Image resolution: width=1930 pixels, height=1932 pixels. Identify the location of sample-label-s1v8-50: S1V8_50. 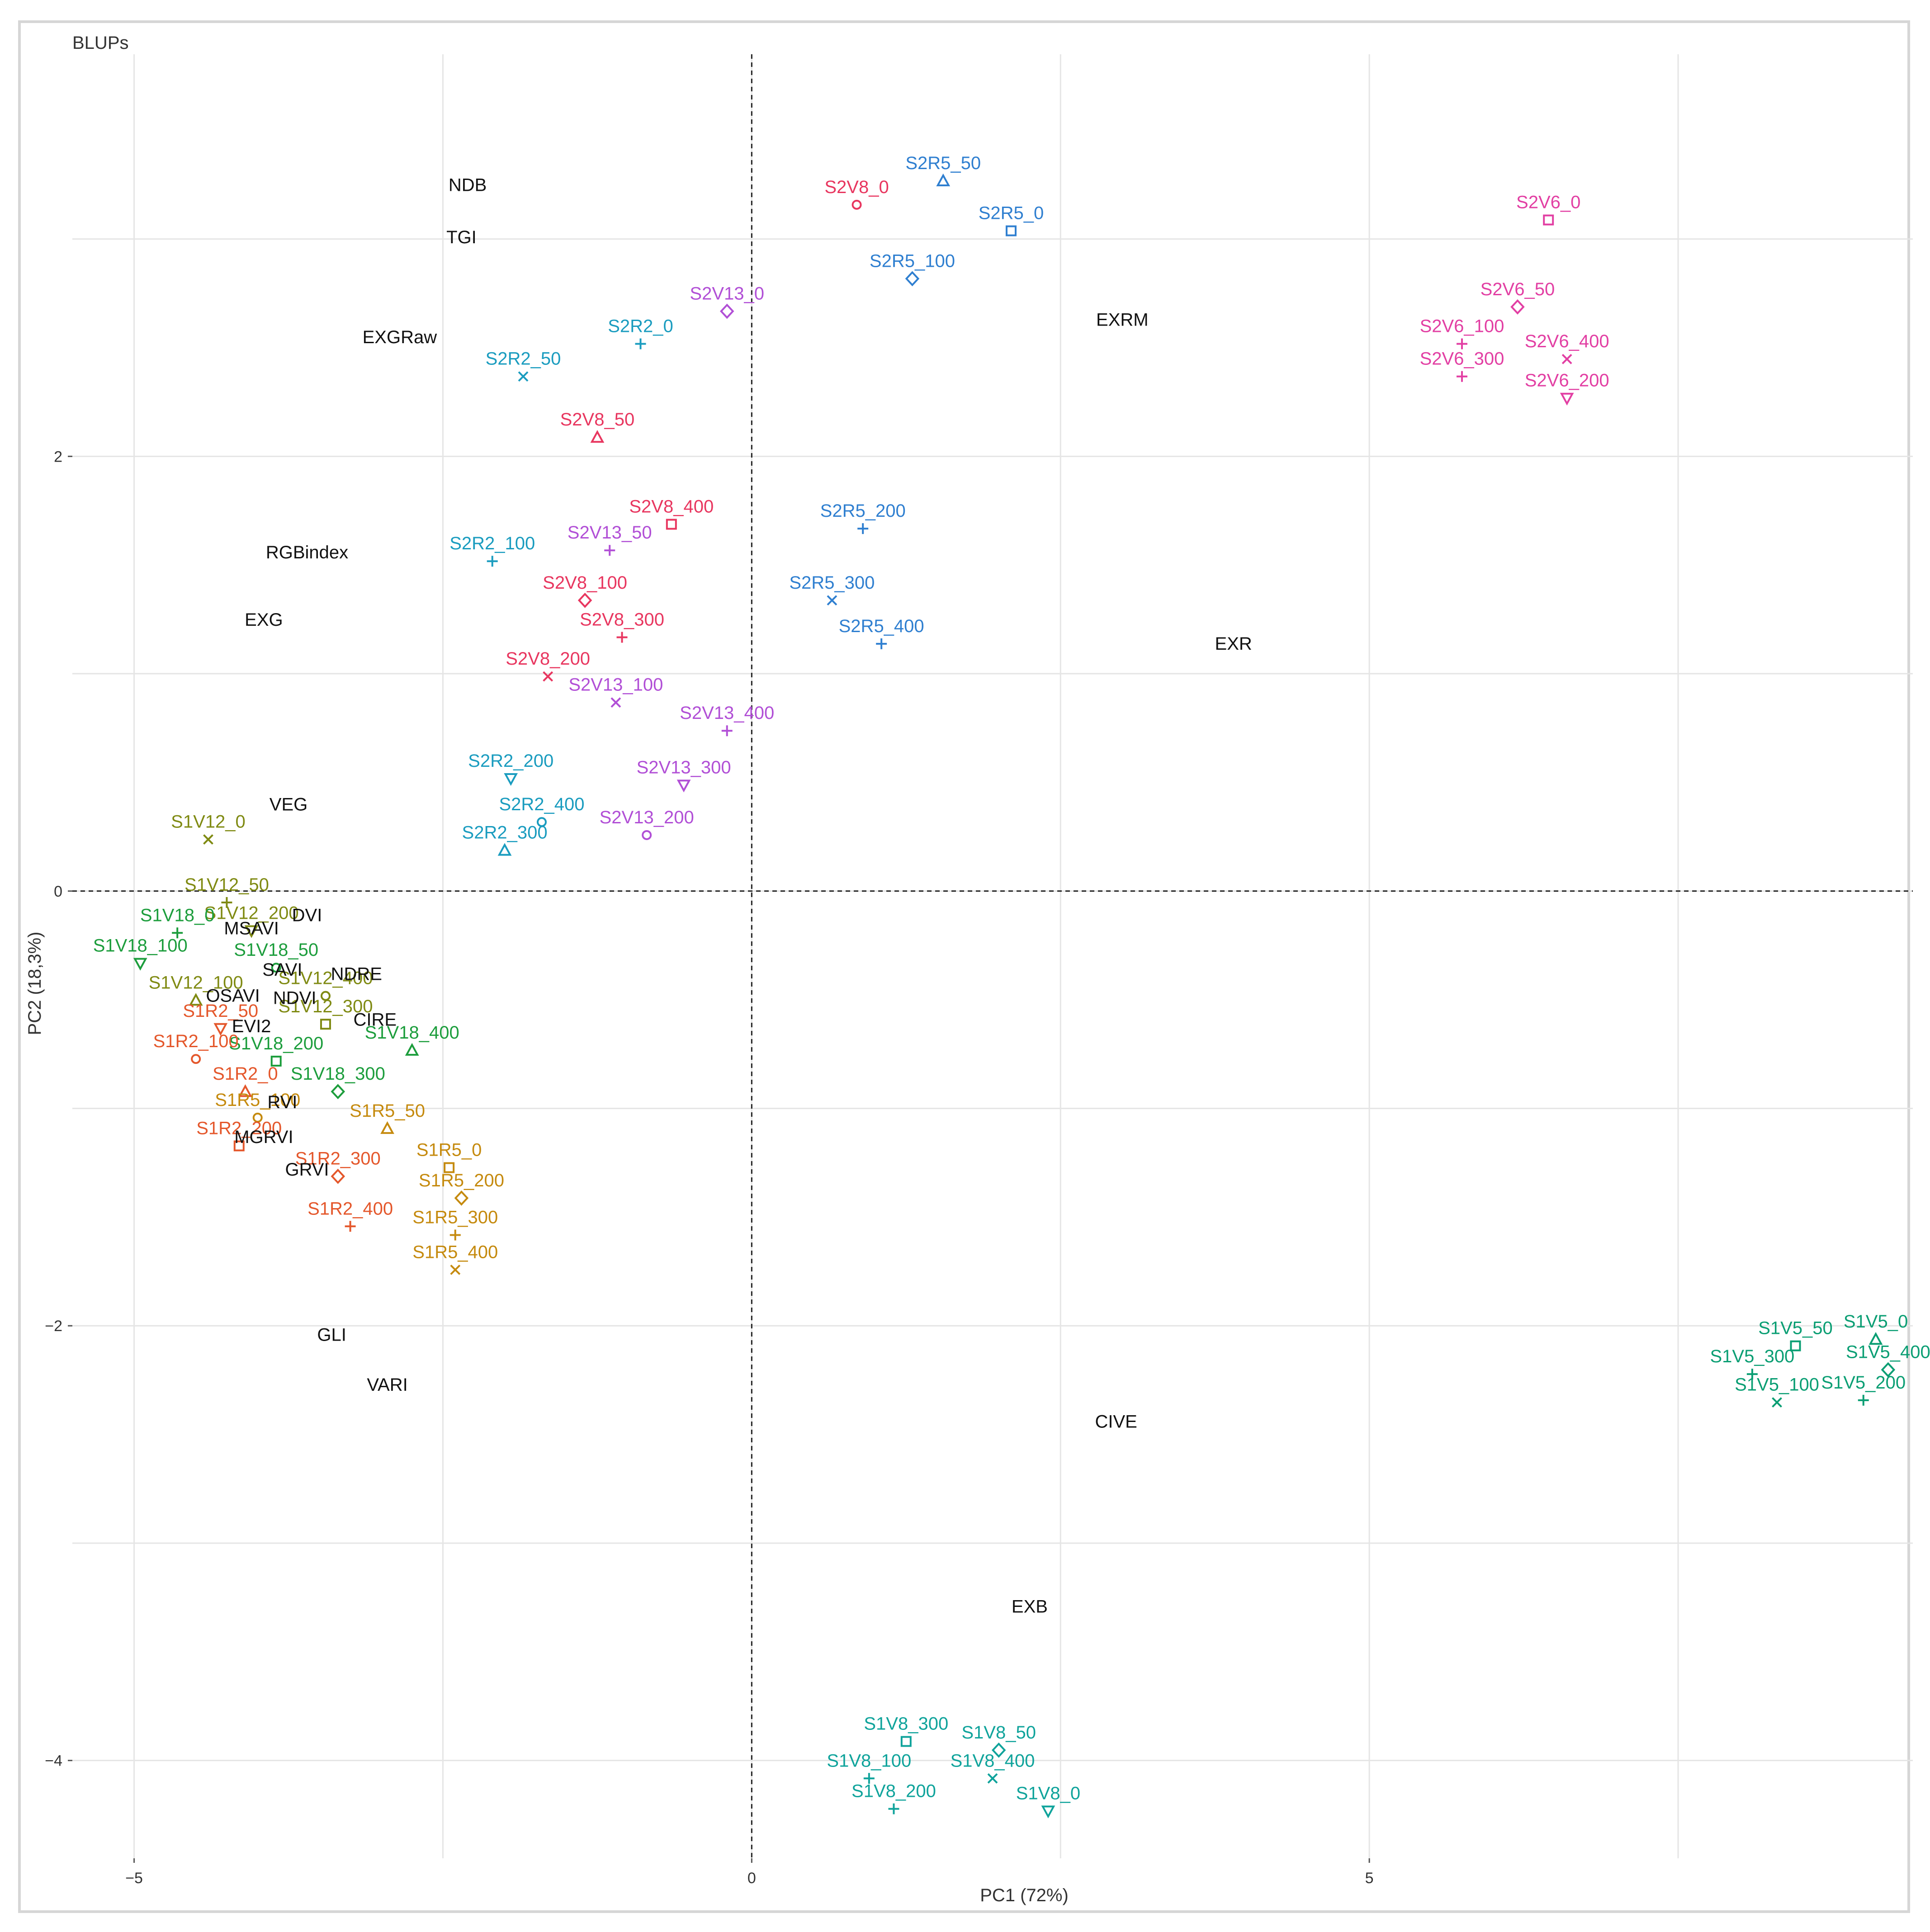
(999, 1733).